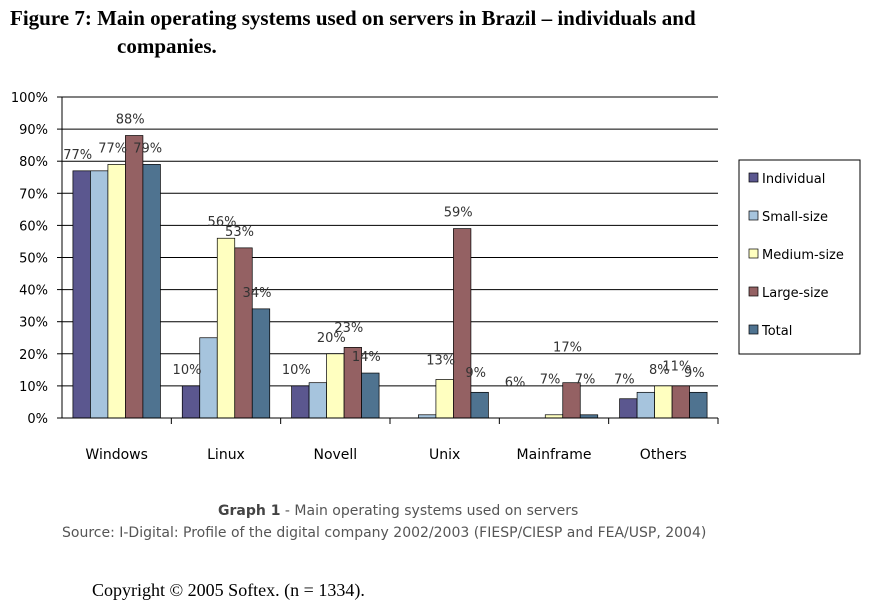  What do you see at coordinates (440, 360) in the screenshot?
I see `data-label: 13%` at bounding box center [440, 360].